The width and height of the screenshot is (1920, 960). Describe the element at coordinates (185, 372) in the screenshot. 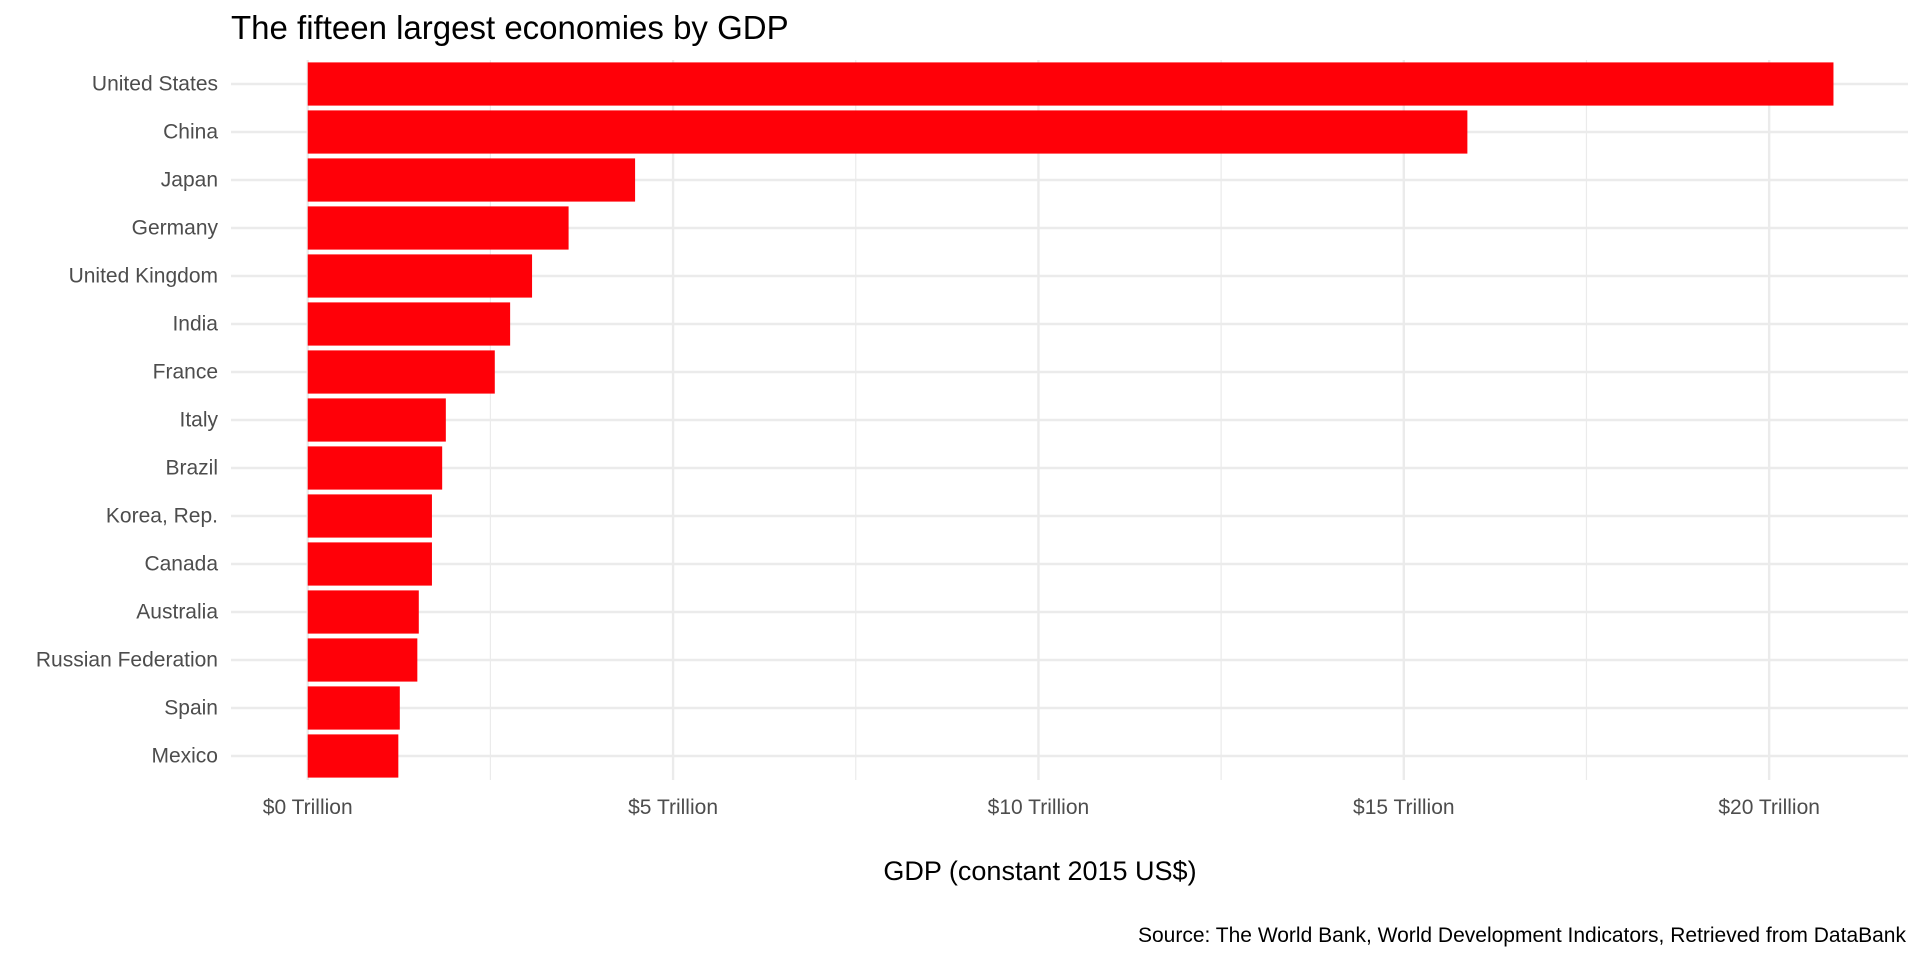

I see `y-tick-label: France` at that location.